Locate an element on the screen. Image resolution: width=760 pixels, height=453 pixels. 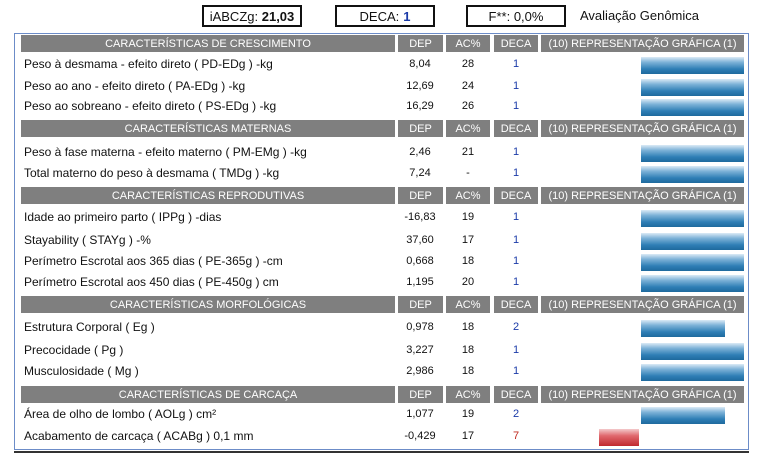
trait-label: Área de olho de lombo ( AOLg ) cm² is located at coordinates (120, 414).